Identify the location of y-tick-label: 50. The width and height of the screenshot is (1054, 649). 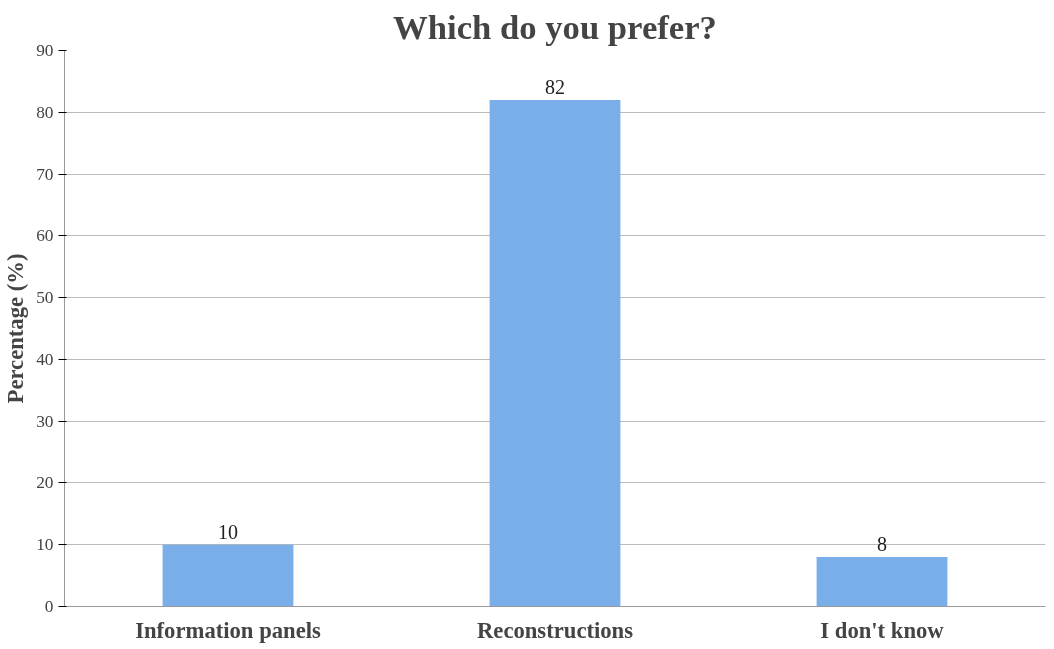
(45, 298).